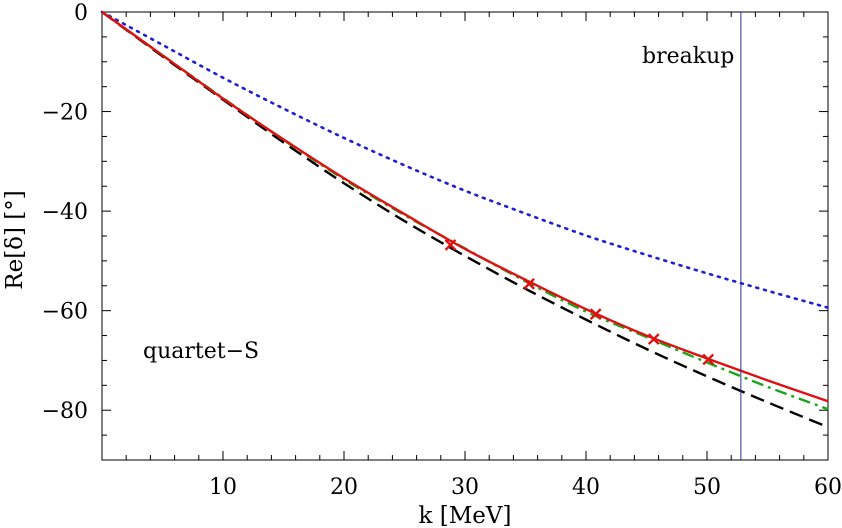 This screenshot has height=528, width=842. What do you see at coordinates (15, 239) in the screenshot?
I see `y-axis-title: Re[δ] [°]` at bounding box center [15, 239].